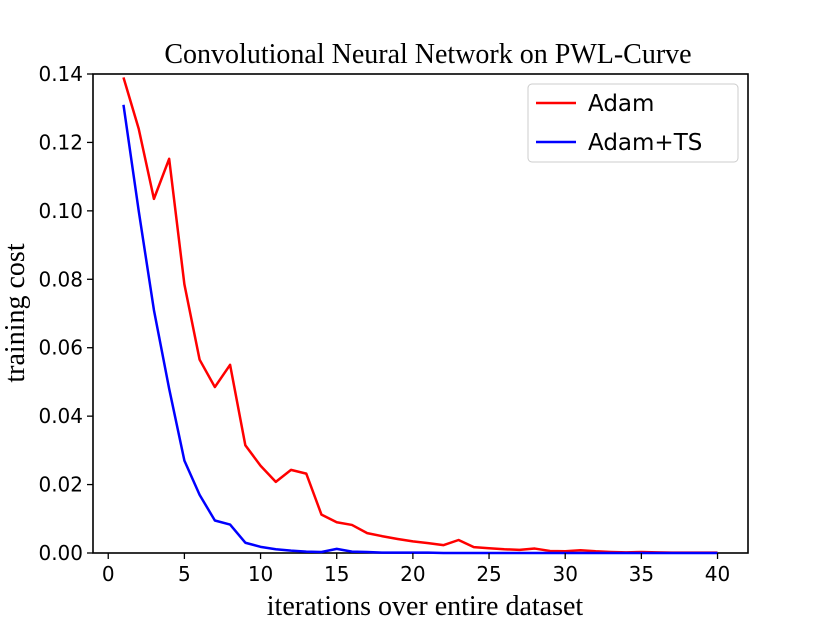 The width and height of the screenshot is (830, 622). What do you see at coordinates (184, 574) in the screenshot?
I see `x-tick-label: 5` at bounding box center [184, 574].